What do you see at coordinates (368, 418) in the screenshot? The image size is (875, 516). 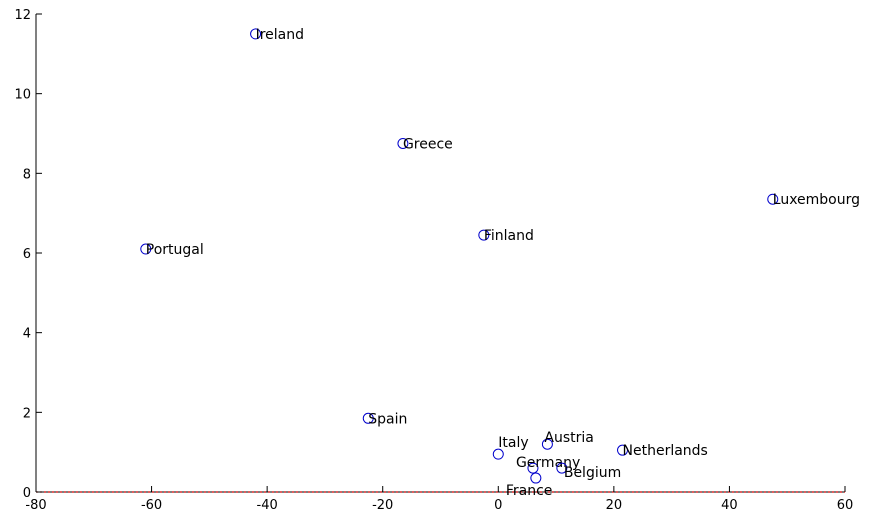 I see `data-point-spain` at bounding box center [368, 418].